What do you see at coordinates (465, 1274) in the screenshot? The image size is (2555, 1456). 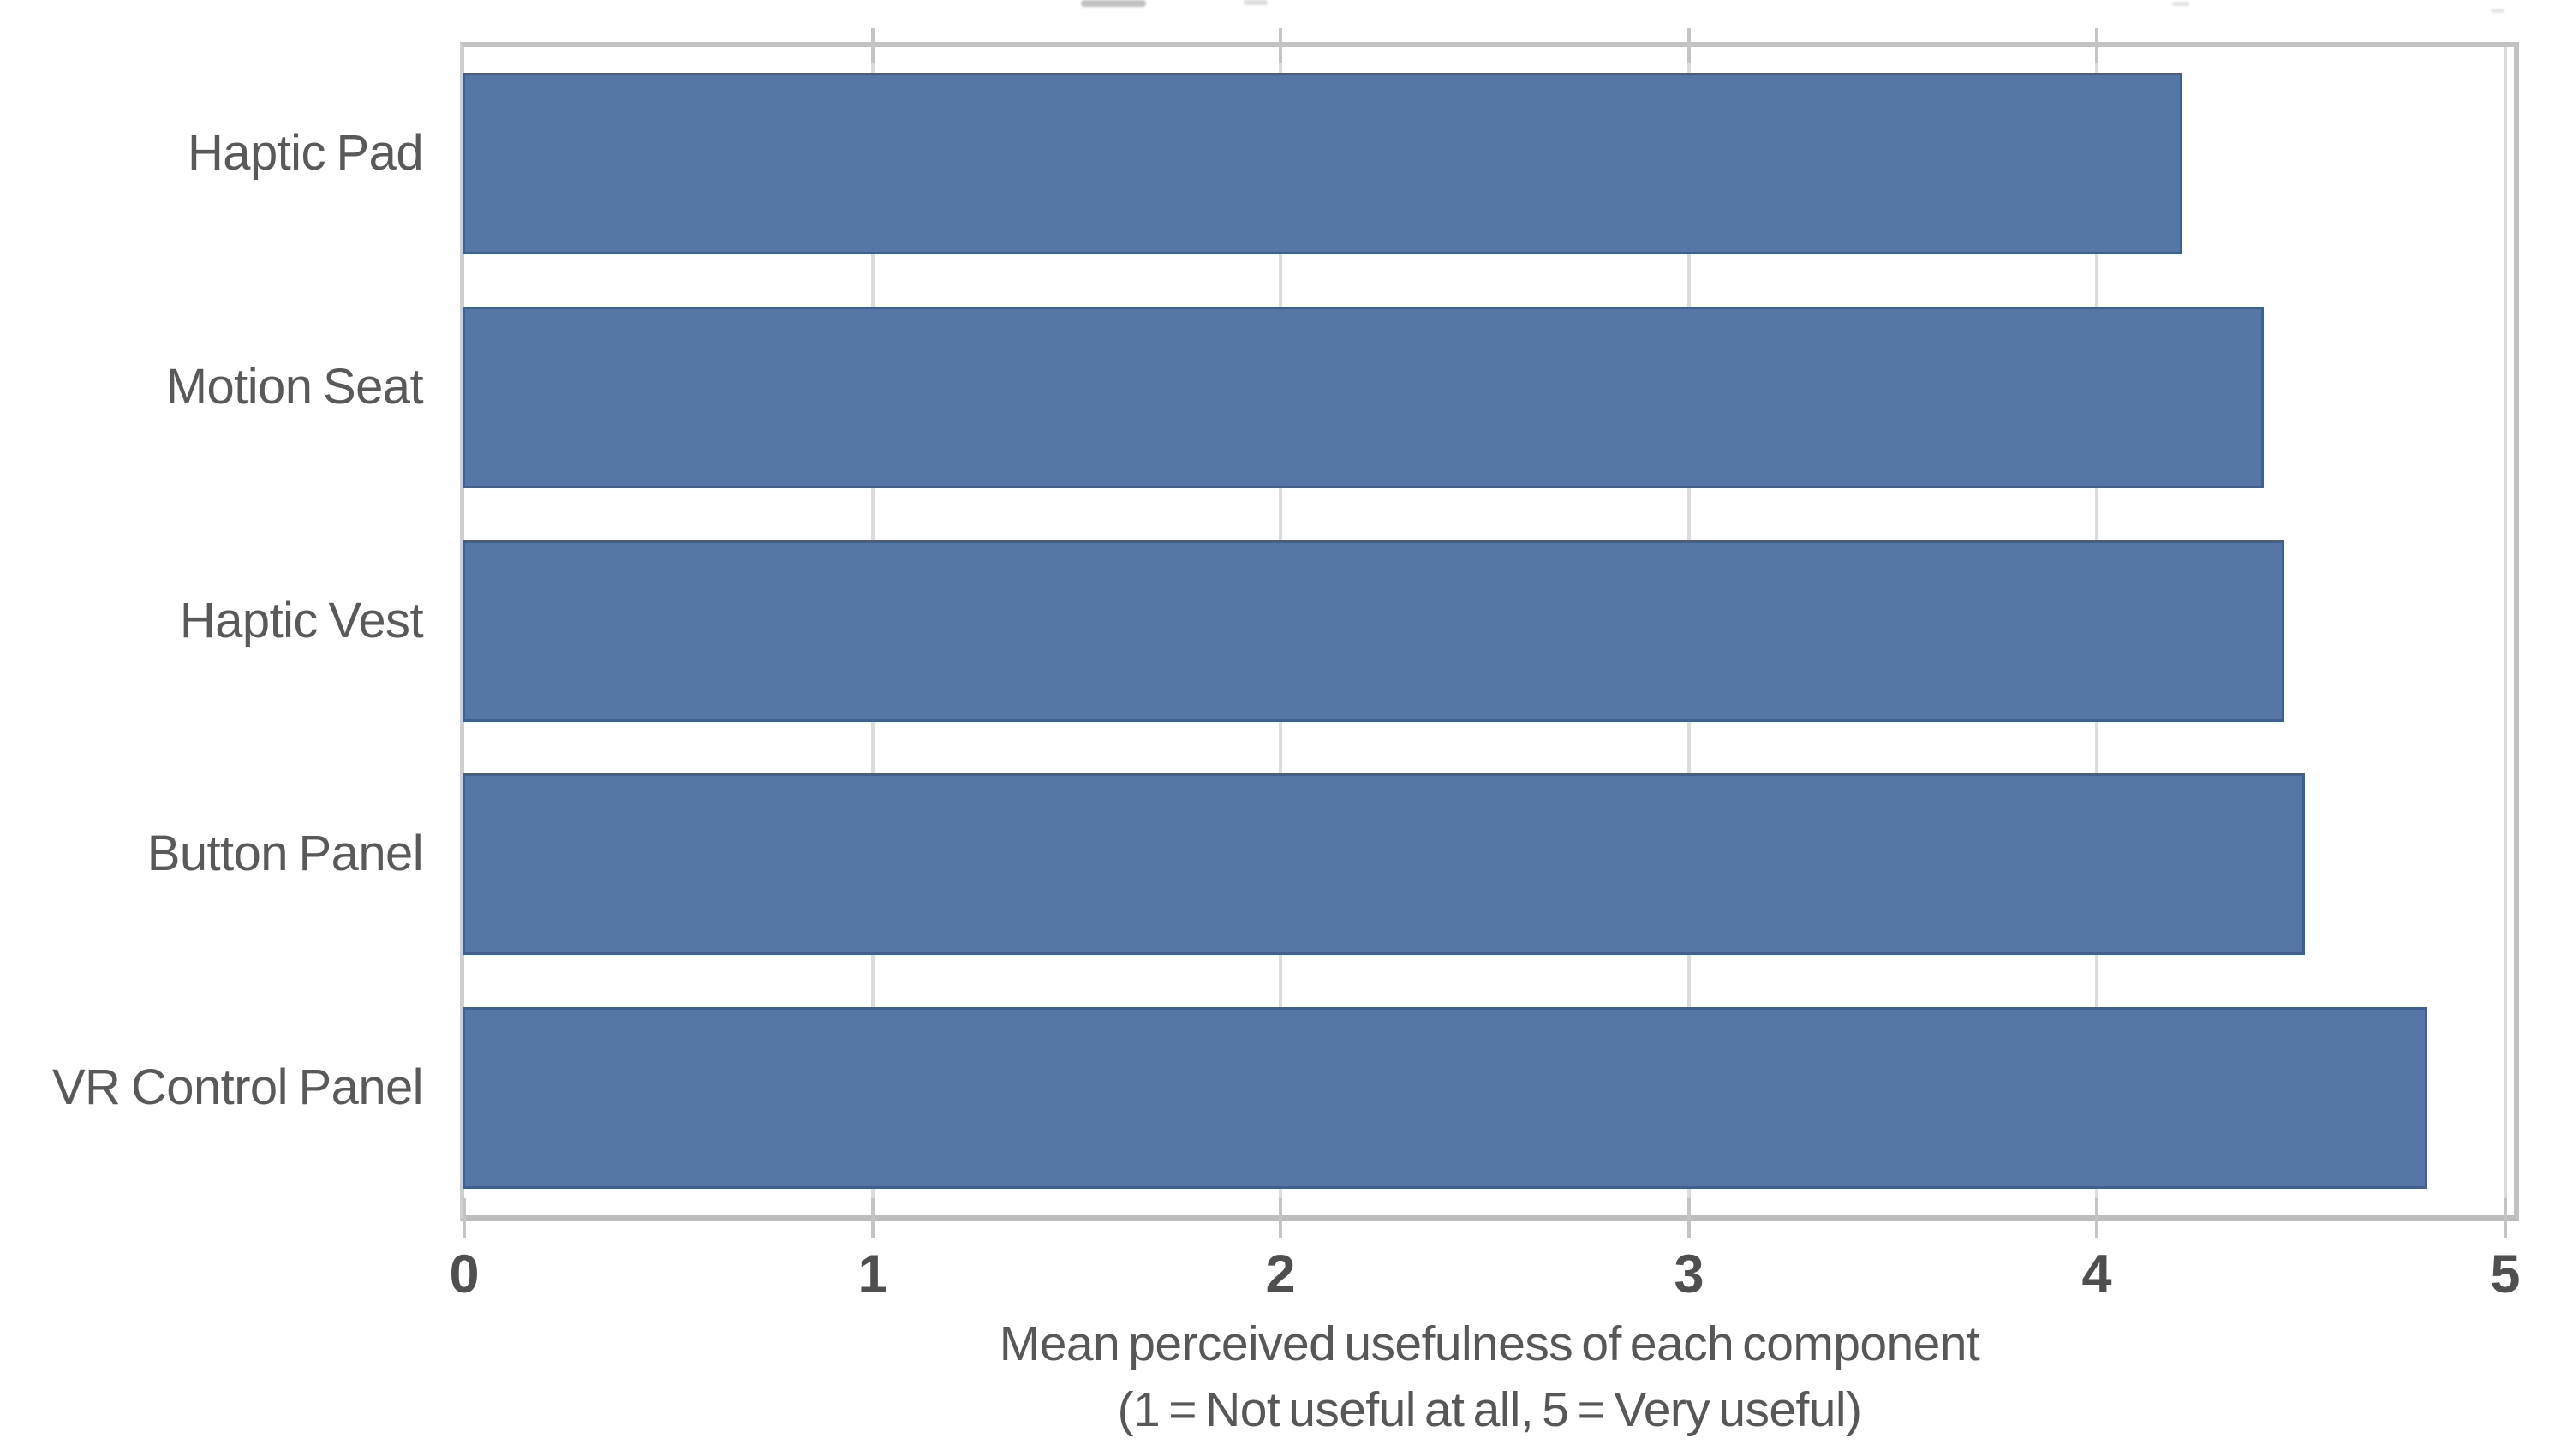 I see `x-tick-label-0: 0` at bounding box center [465, 1274].